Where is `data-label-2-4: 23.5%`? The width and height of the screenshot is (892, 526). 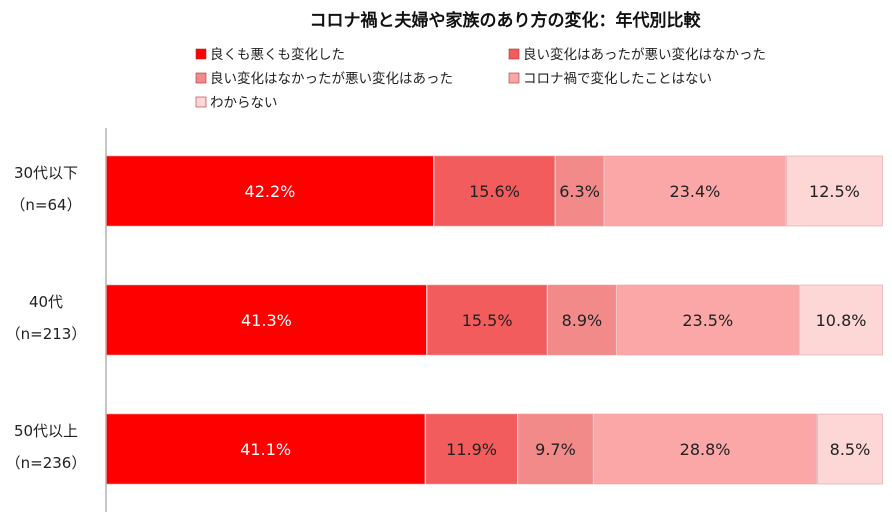 data-label-2-4: 23.5% is located at coordinates (707, 320).